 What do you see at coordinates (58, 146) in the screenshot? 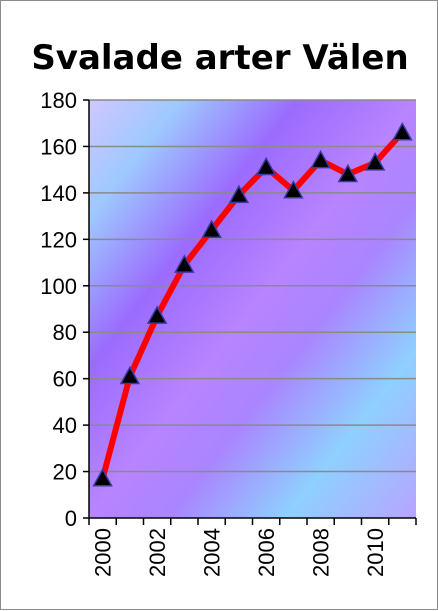
I see `y-tick-label: 160` at bounding box center [58, 146].